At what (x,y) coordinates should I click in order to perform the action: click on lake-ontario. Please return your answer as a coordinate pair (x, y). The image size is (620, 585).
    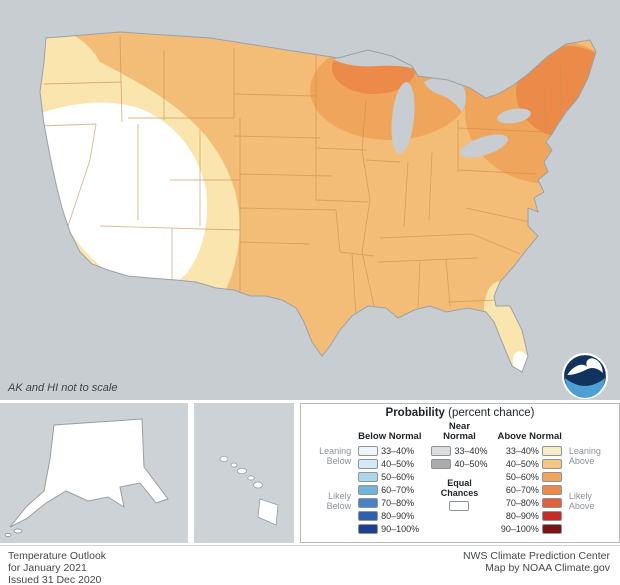
    Looking at the image, I should click on (514, 116).